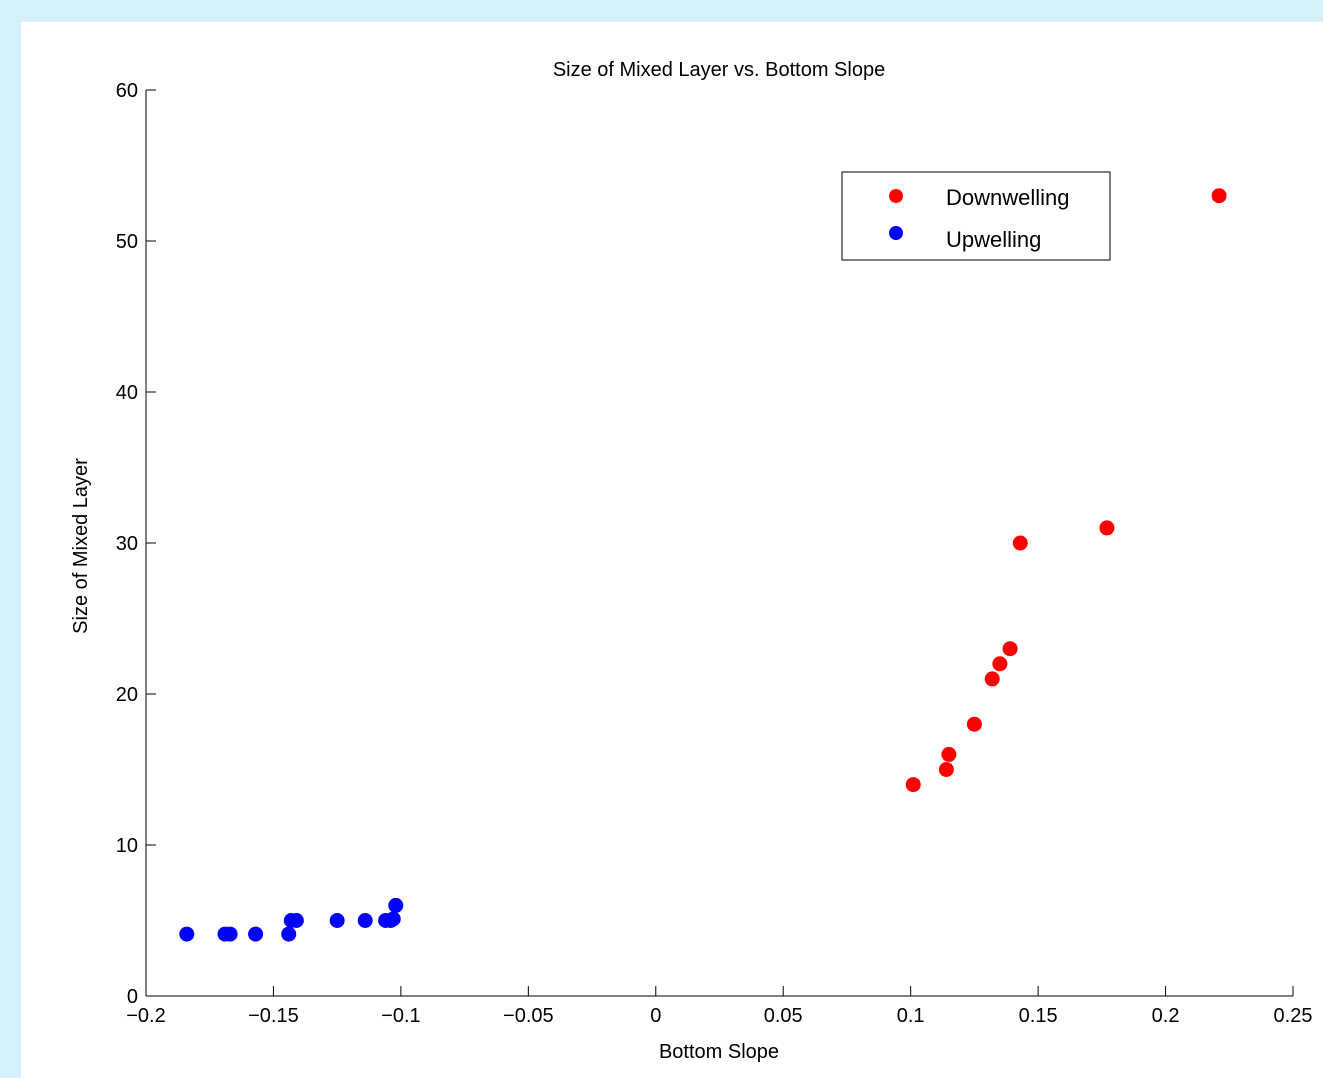 The image size is (1323, 1078). I want to click on y-tick-label: 50, so click(127, 242).